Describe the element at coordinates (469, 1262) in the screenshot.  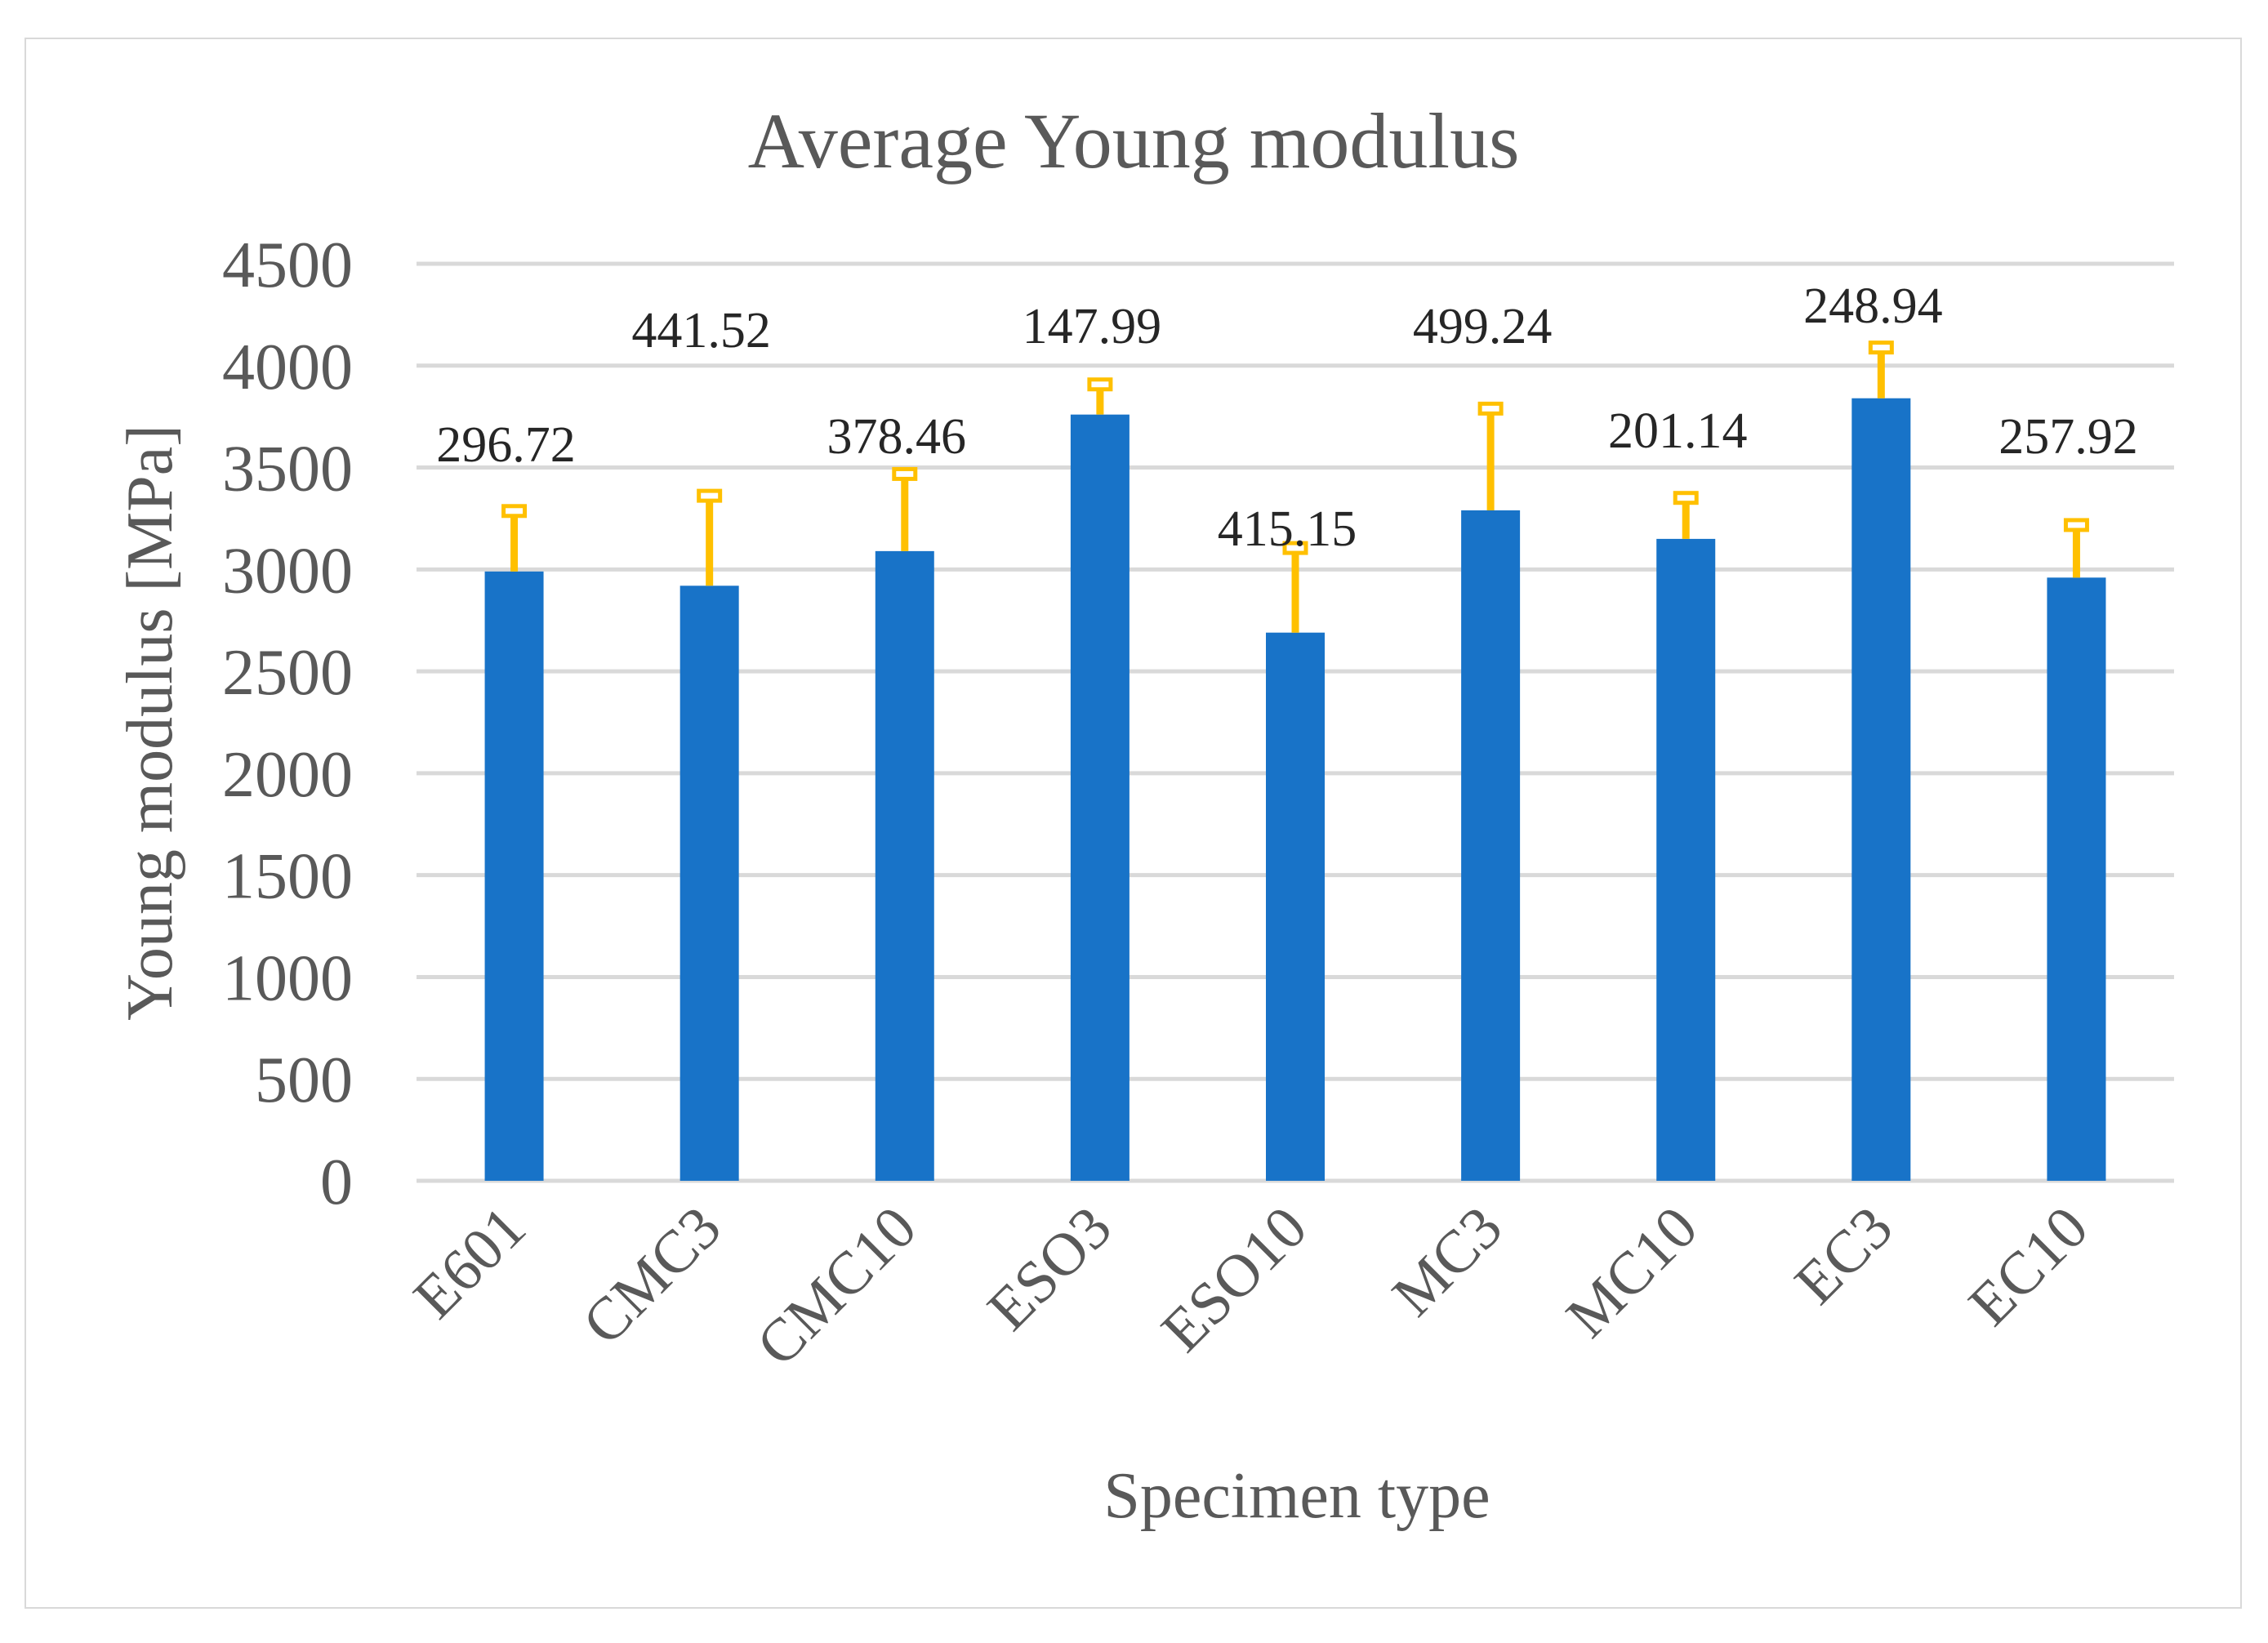
I see `x-tick-label: E601` at that location.